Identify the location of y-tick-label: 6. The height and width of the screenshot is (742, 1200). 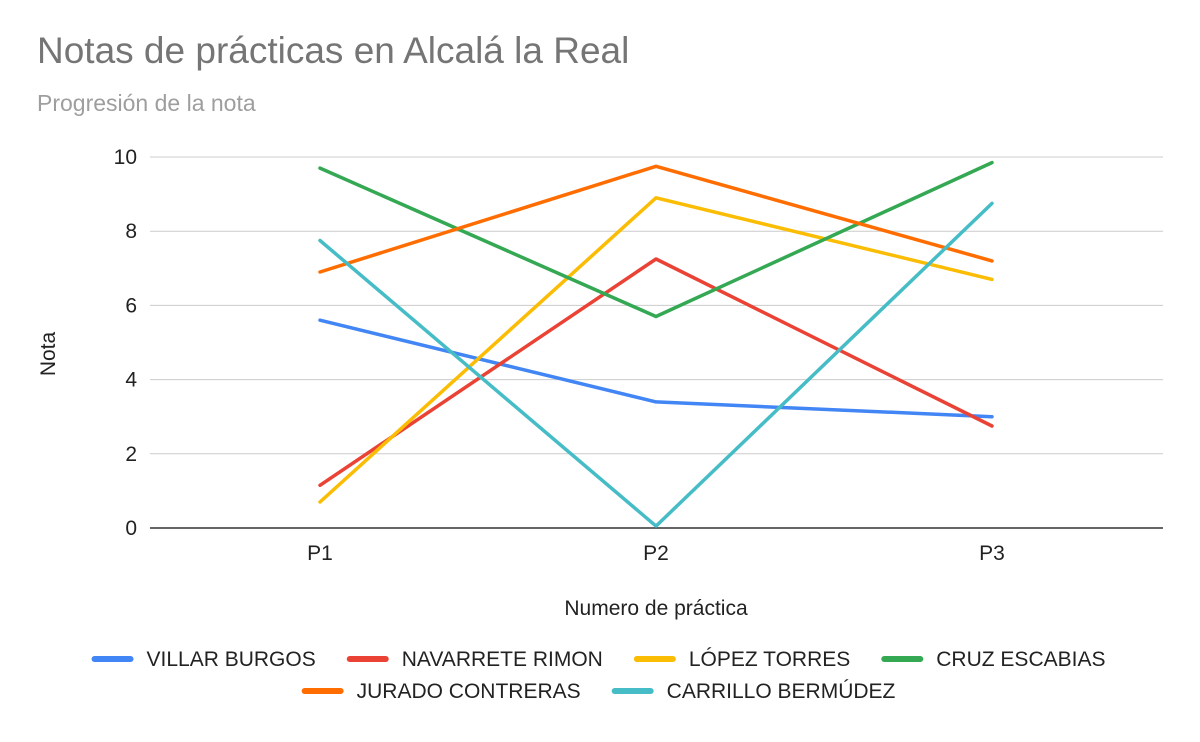
(131, 305).